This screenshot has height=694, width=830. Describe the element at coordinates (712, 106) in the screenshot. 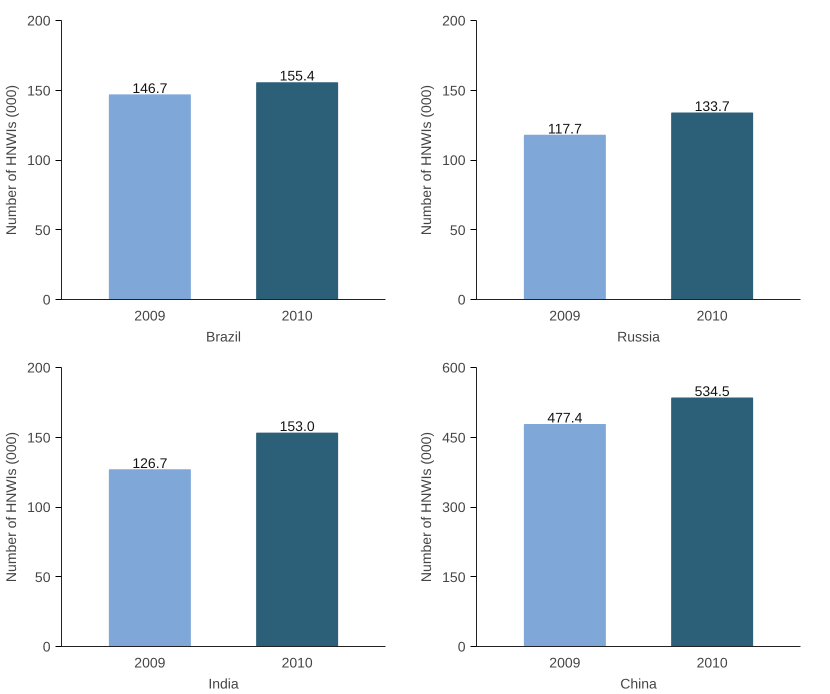

I see `data-label: 133.7` at that location.